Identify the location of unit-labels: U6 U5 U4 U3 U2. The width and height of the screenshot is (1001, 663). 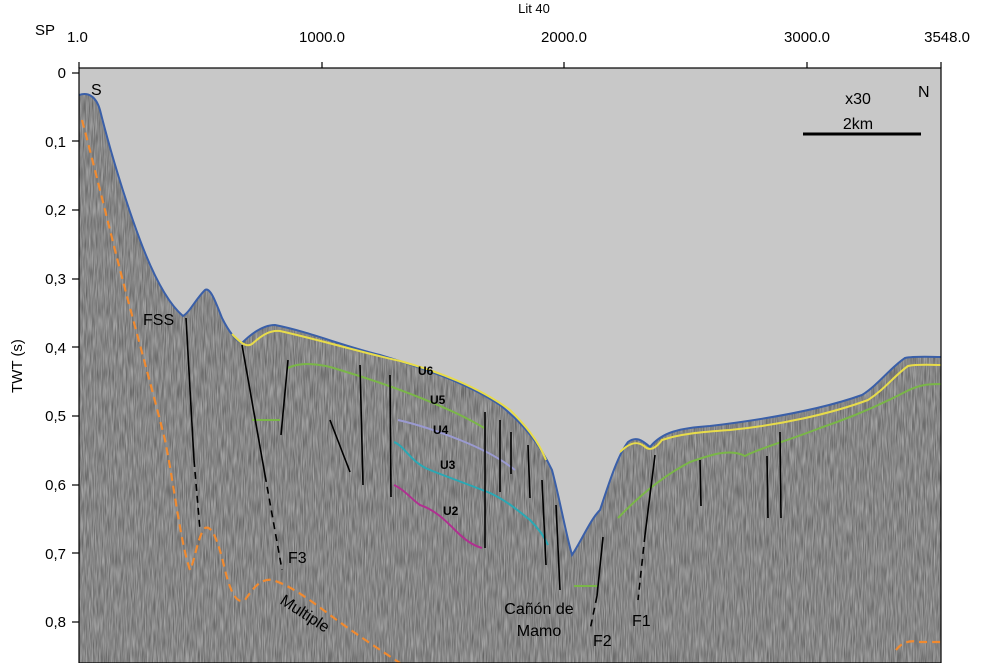
(438, 441).